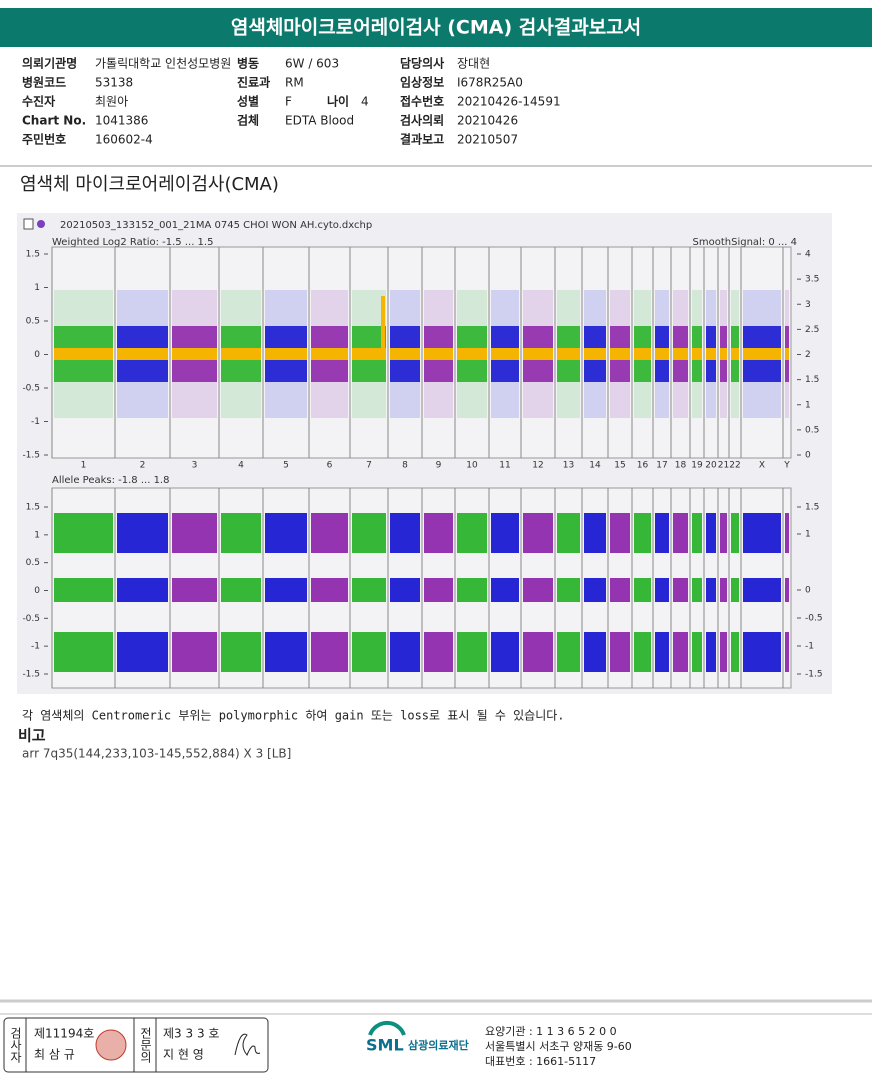 This screenshot has height=1082, width=872. What do you see at coordinates (183, 1055) in the screenshot?
I see `specialist-name: 지 현 영` at bounding box center [183, 1055].